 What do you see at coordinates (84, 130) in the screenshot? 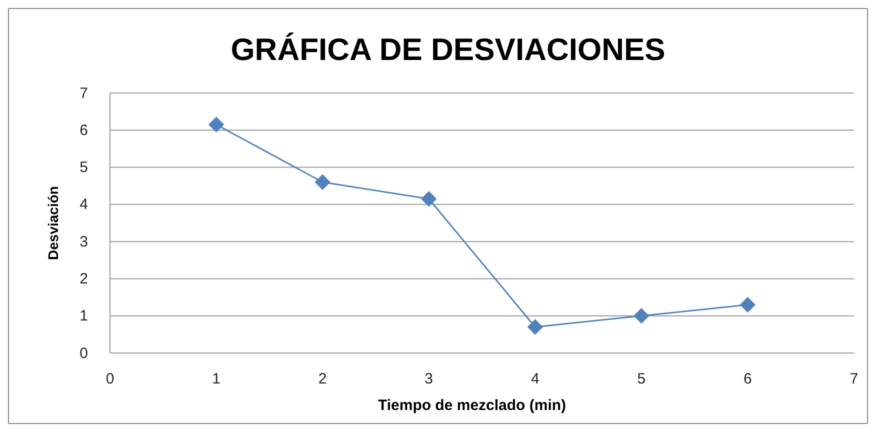
I see `y-tick-label: 6` at bounding box center [84, 130].